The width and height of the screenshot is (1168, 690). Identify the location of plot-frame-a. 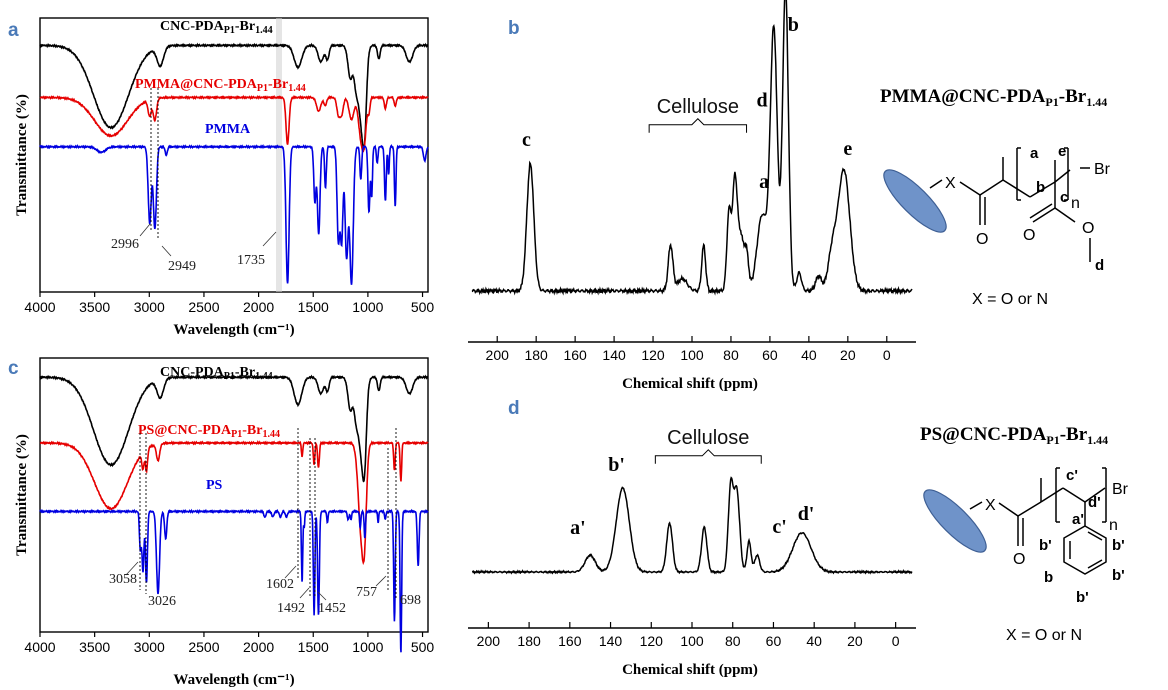
(234, 155).